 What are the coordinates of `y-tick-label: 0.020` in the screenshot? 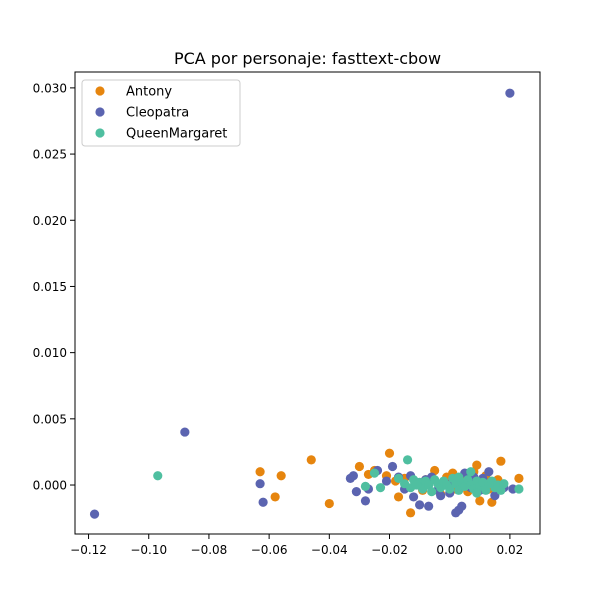 It's located at (50, 221).